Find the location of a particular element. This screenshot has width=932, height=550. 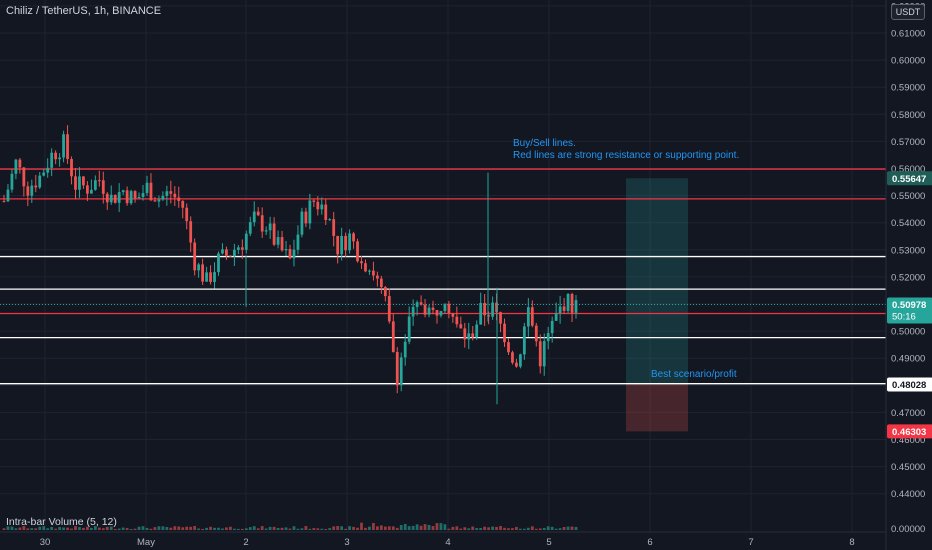

volume-bars is located at coordinates (290, 526).